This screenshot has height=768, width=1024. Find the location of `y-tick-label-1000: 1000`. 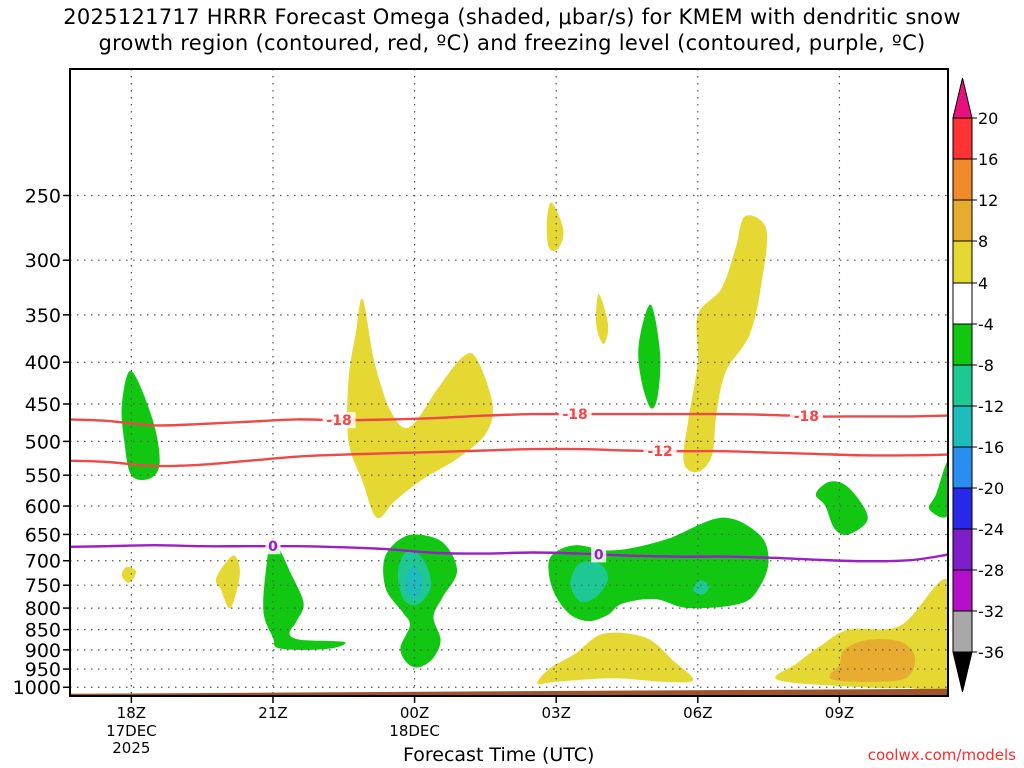

y-tick-label-1000: 1000 is located at coordinates (37, 688).